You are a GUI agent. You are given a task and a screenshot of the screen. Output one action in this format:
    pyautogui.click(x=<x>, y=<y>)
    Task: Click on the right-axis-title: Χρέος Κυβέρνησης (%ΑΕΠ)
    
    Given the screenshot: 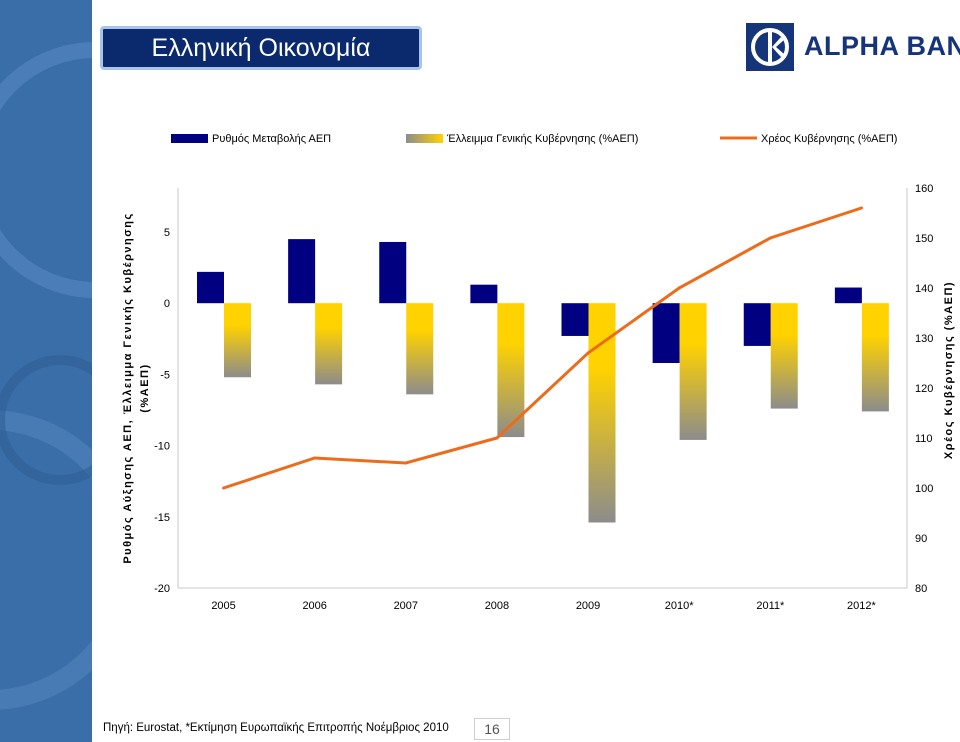 What is the action you would take?
    pyautogui.click(x=949, y=370)
    